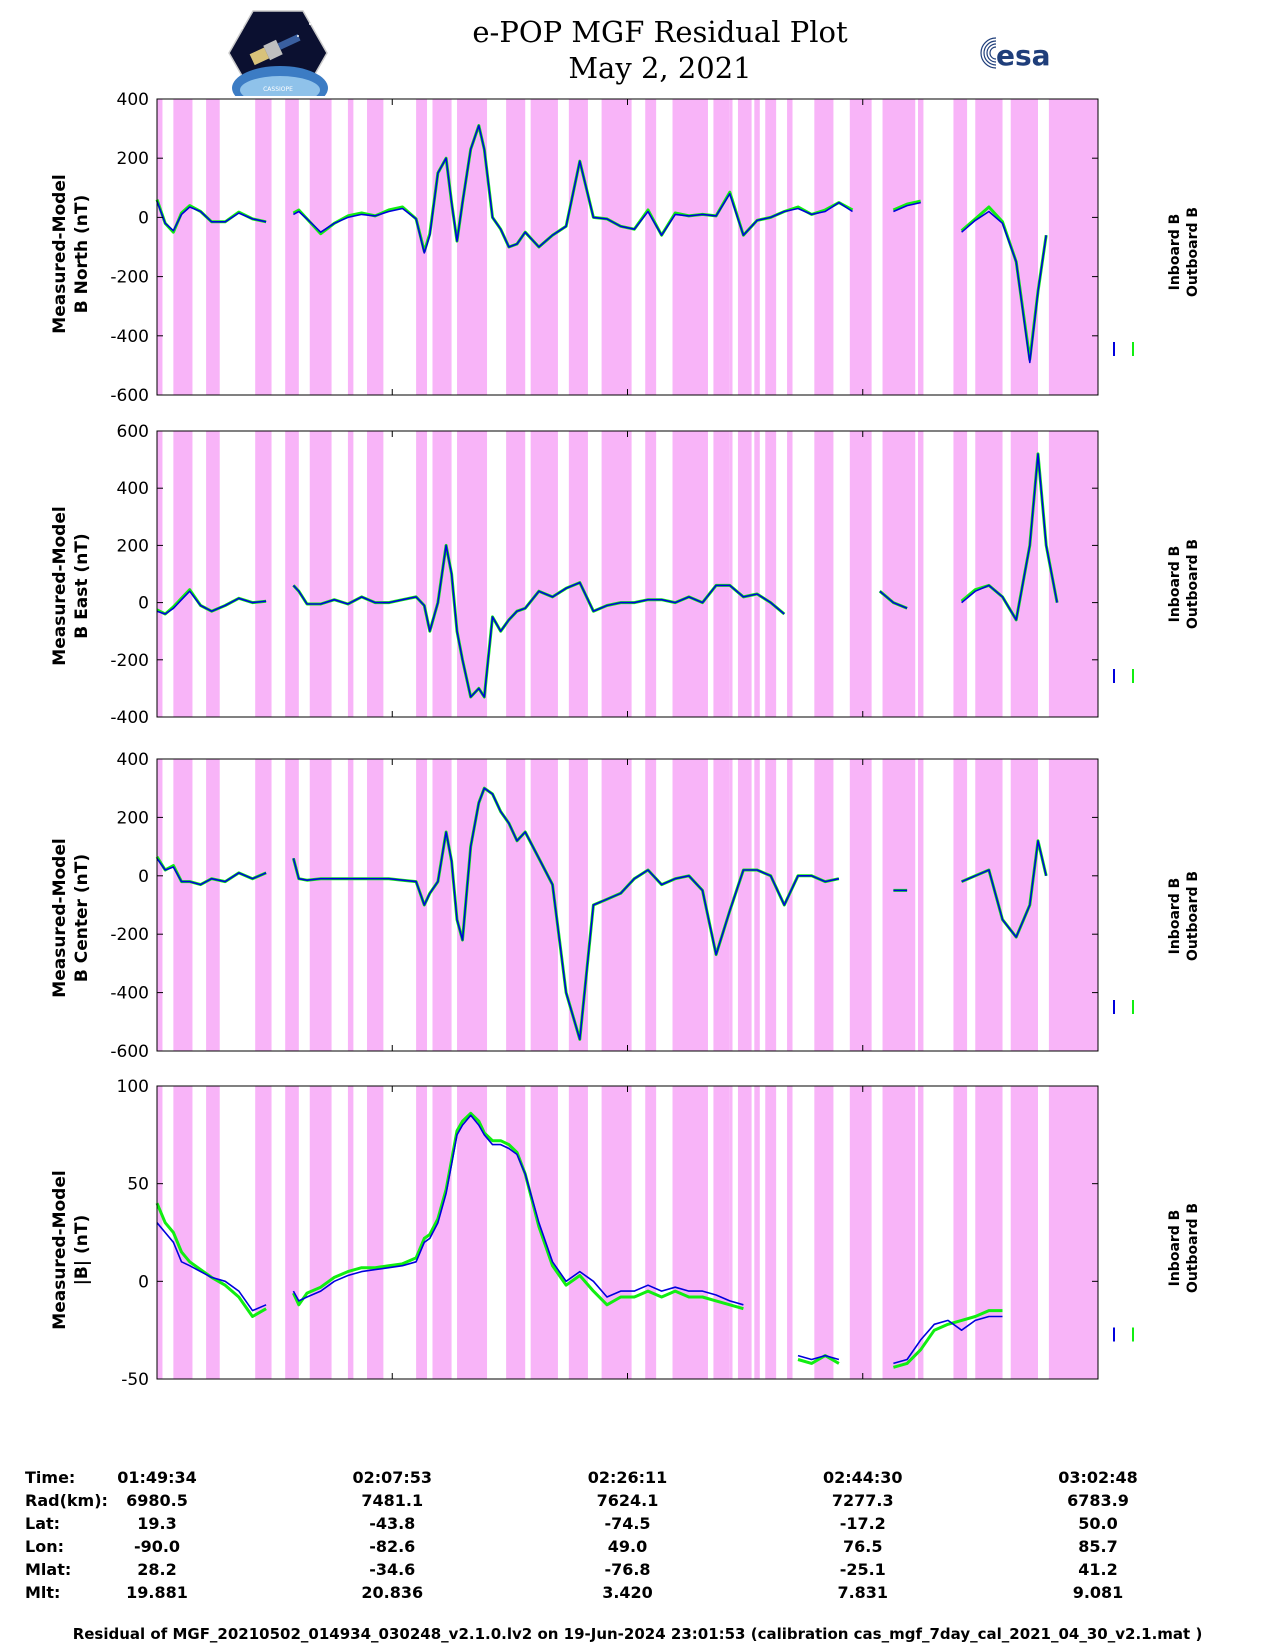 This screenshot has width=1275, height=1650. What do you see at coordinates (862, 1500) in the screenshot?
I see `info-cell: 7277.3` at bounding box center [862, 1500].